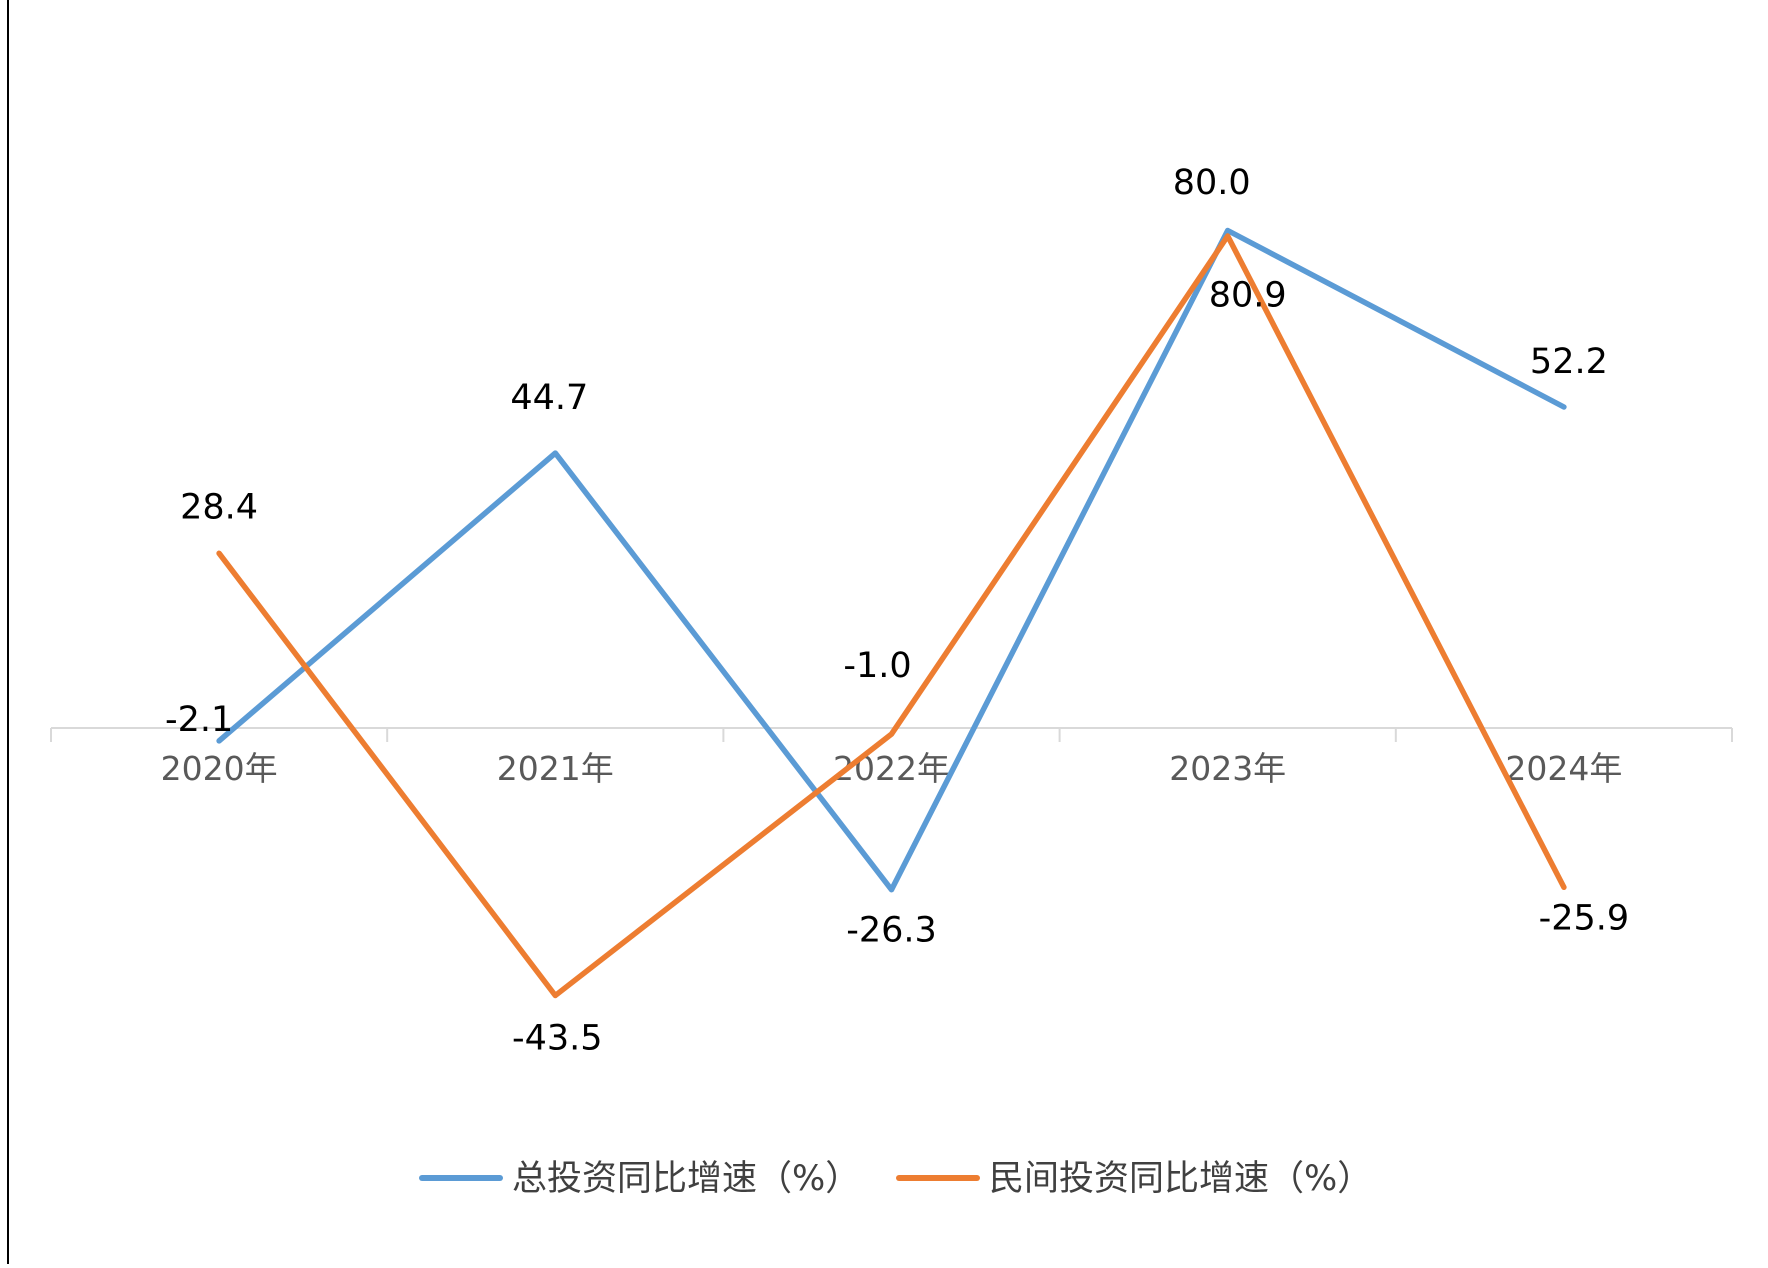  Describe the element at coordinates (555, 768) in the screenshot. I see `x-tick-label: 2021年` at that location.